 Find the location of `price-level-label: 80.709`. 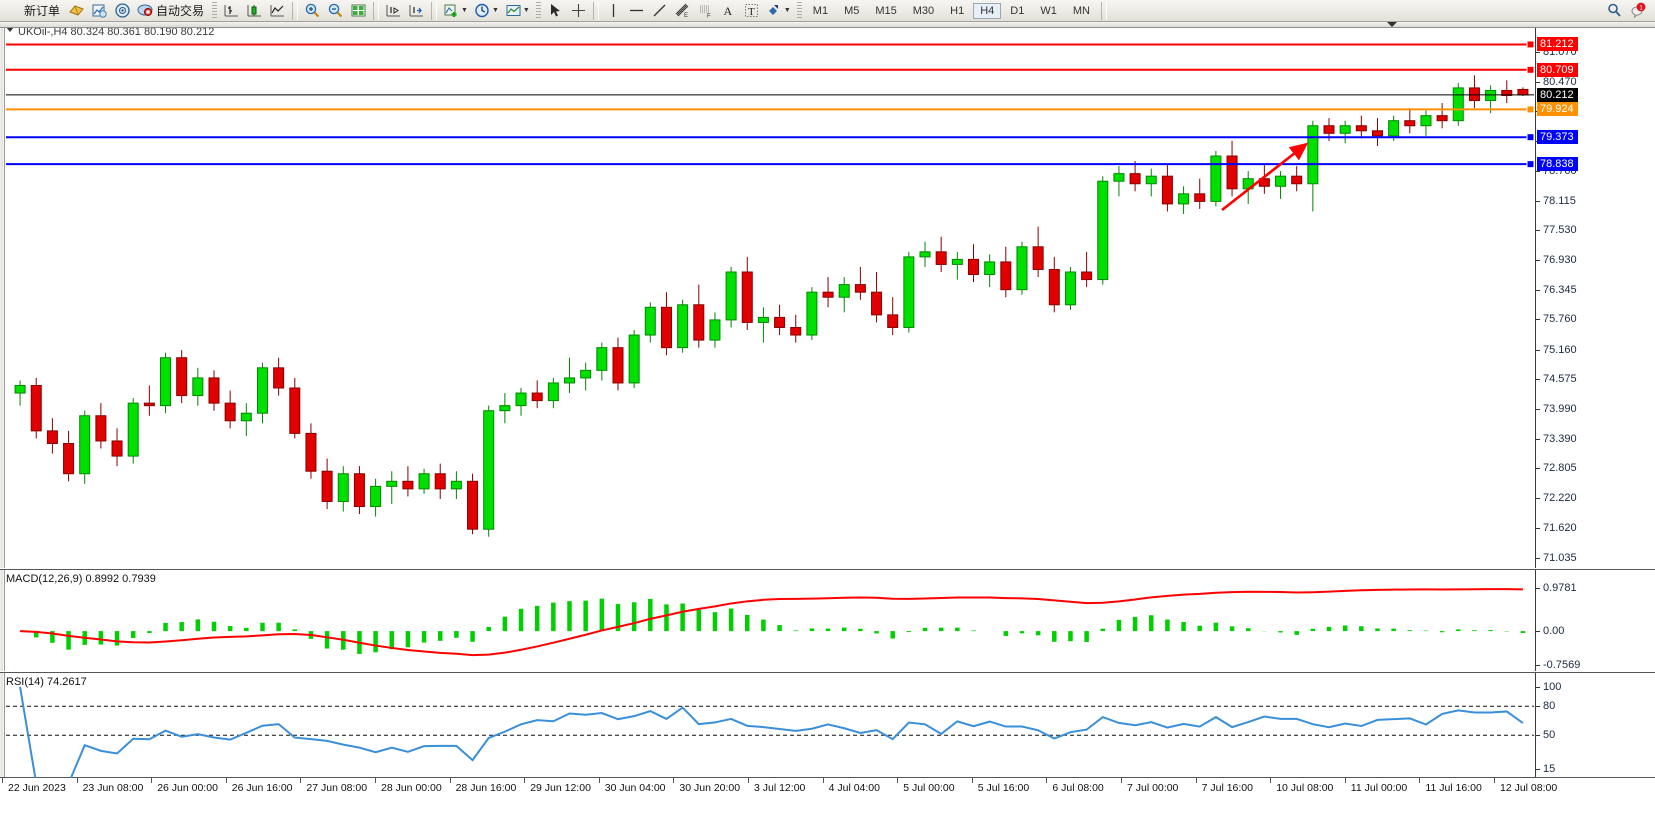

price-level-label: 80.709 is located at coordinates (1557, 69).